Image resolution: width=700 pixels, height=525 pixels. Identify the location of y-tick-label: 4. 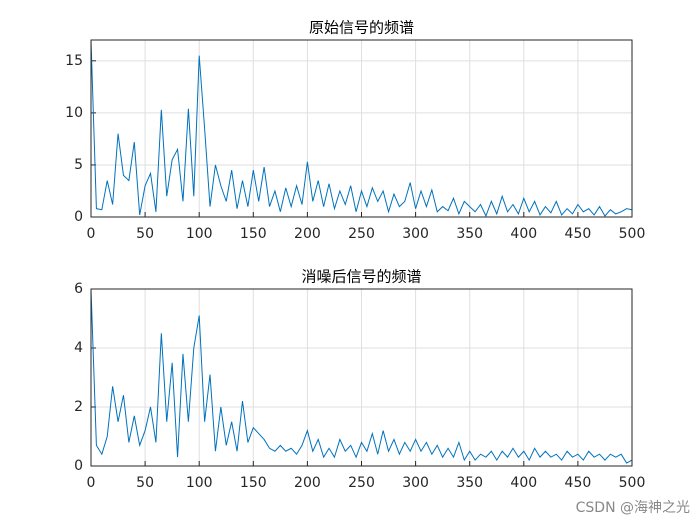
(78, 348).